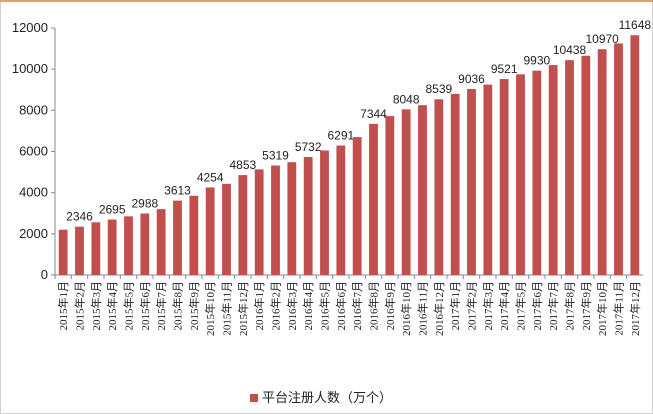 The width and height of the screenshot is (653, 414). Describe the element at coordinates (472, 306) in the screenshot. I see `x-tick-label: 2017年2月` at that location.